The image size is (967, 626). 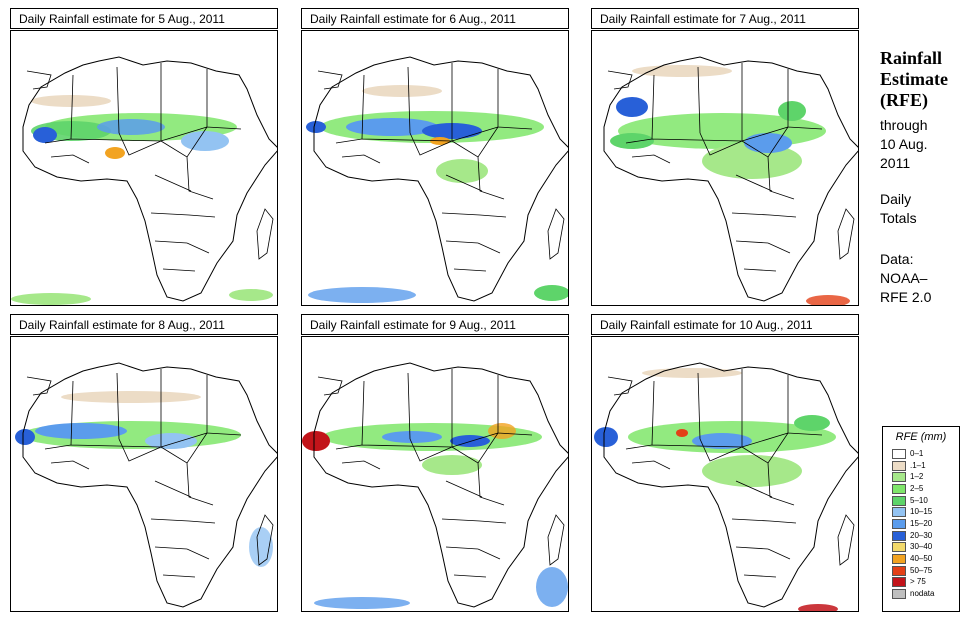 I want to click on legend-label: 15–20, so click(x=921, y=523).